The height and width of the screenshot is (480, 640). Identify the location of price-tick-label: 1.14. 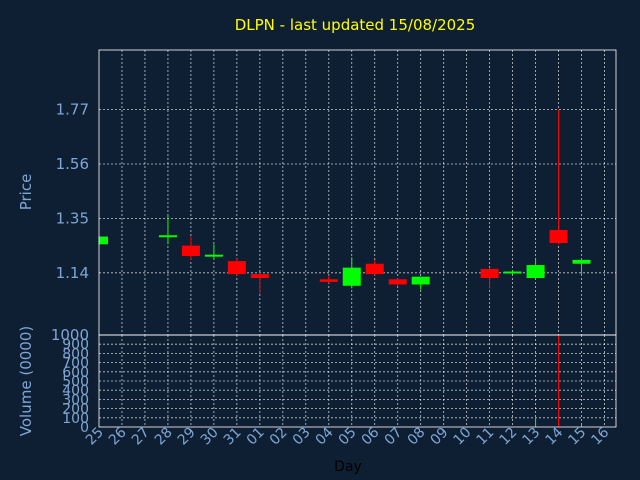
(72, 273).